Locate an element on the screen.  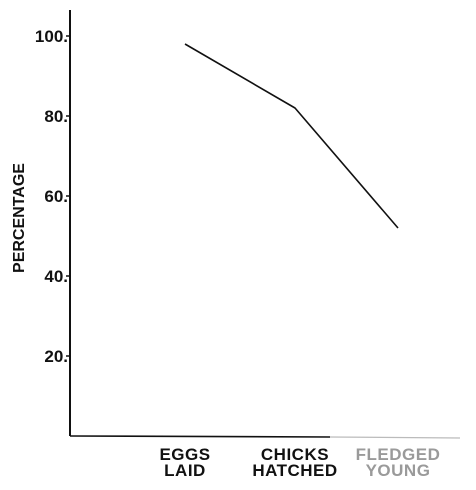
y-tick-label: 80. is located at coordinates (56, 116).